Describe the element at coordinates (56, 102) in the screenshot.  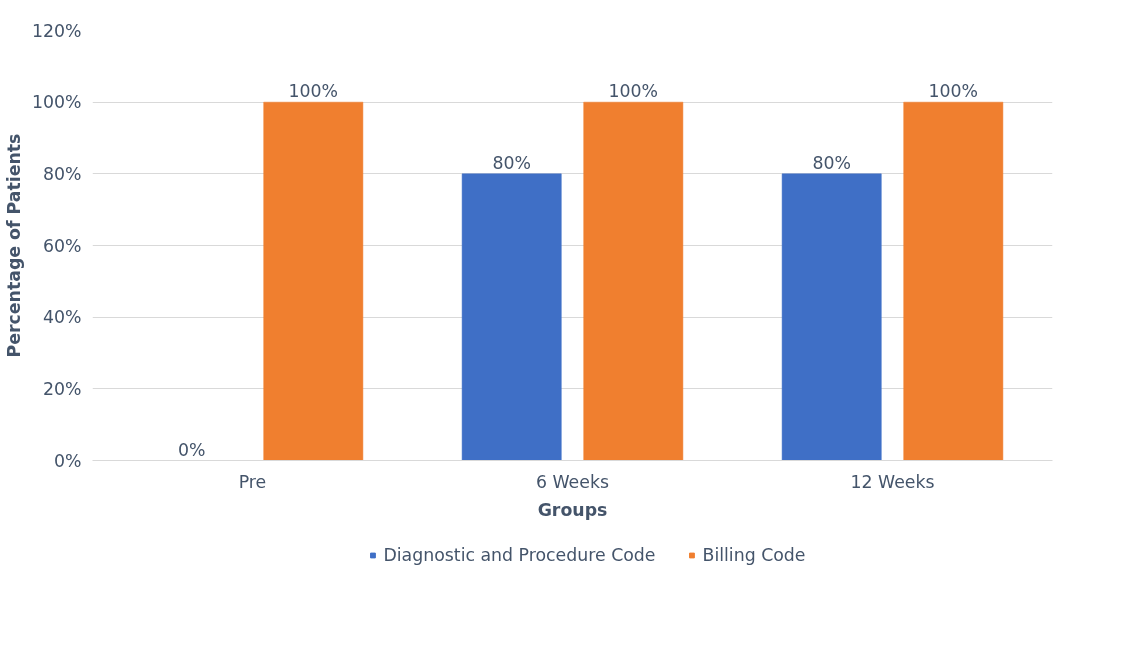
I see `y-tick-label: 100%` at that location.